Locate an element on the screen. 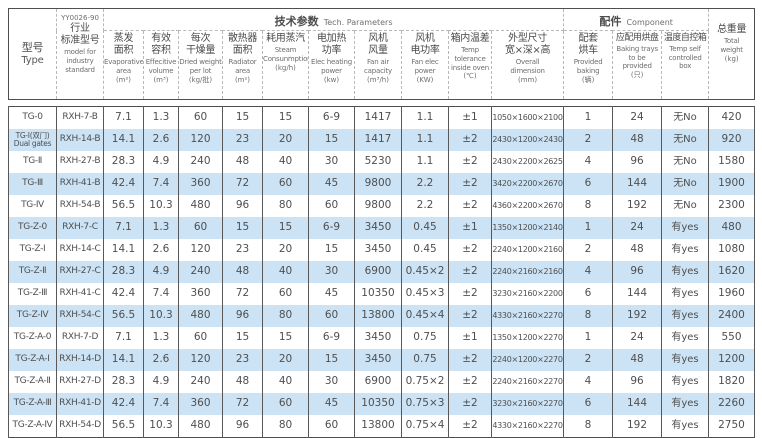 Image resolution: width=762 pixels, height=438 pixels. table-cell: 45 is located at coordinates (331, 294).